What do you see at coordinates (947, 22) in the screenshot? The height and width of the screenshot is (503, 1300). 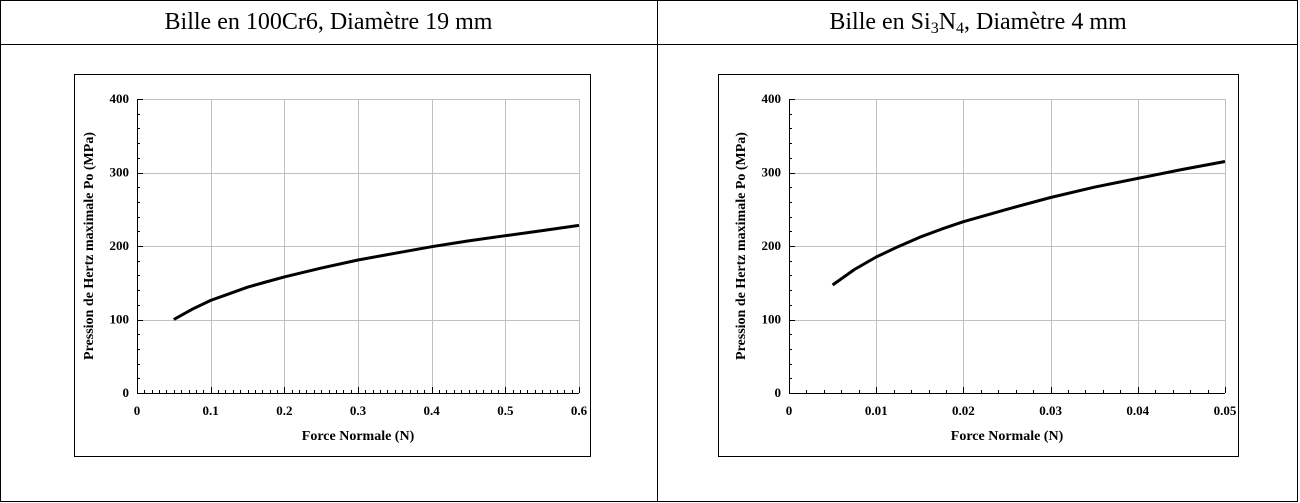 I see `panel-title-right-mid: N` at bounding box center [947, 22].